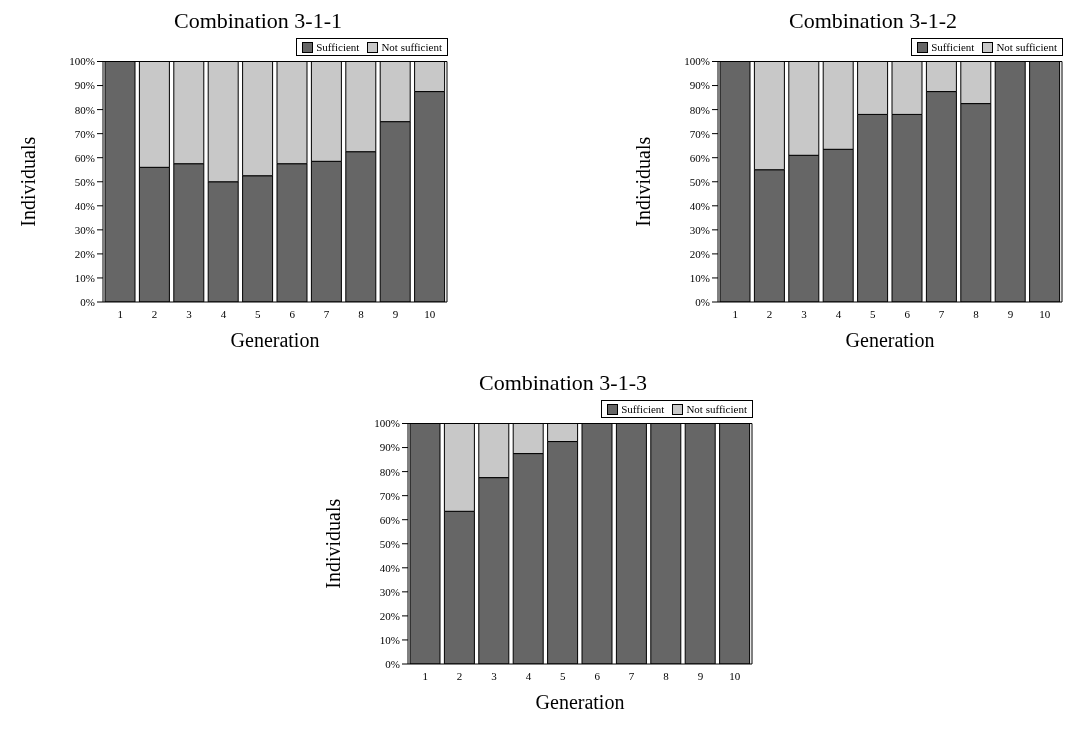 This screenshot has height=731, width=1070. What do you see at coordinates (257, 21) in the screenshot?
I see `chart-title: Combination 3-1-1` at bounding box center [257, 21].